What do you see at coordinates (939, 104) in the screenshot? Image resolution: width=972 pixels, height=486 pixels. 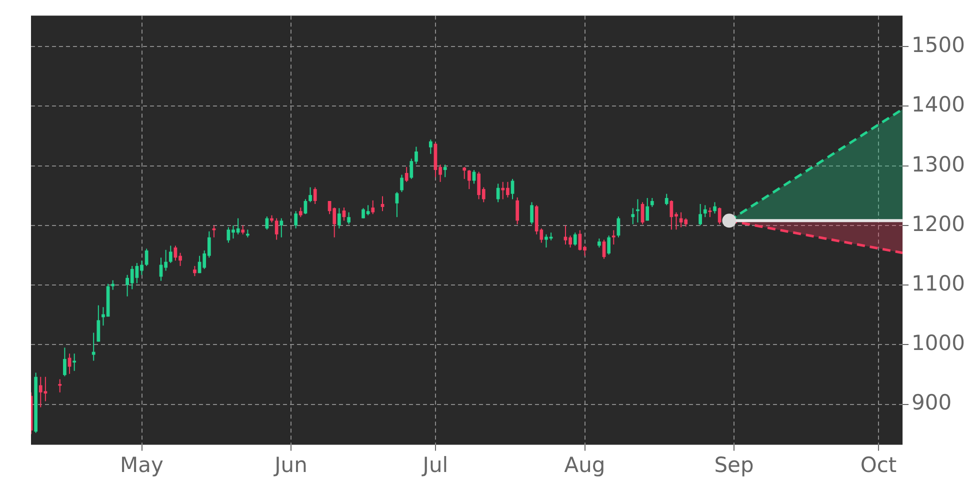 I see `y-tick-label: 1400` at bounding box center [939, 104].